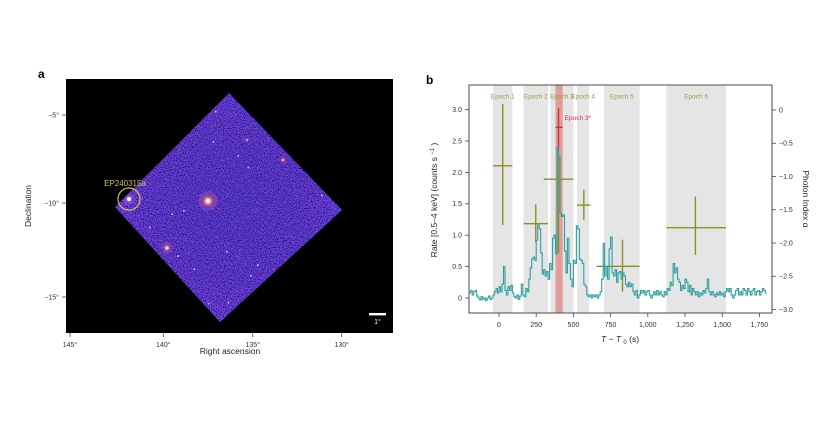 This screenshot has width=837, height=426. I want to click on epoch-label: Epoch 3, so click(562, 97).